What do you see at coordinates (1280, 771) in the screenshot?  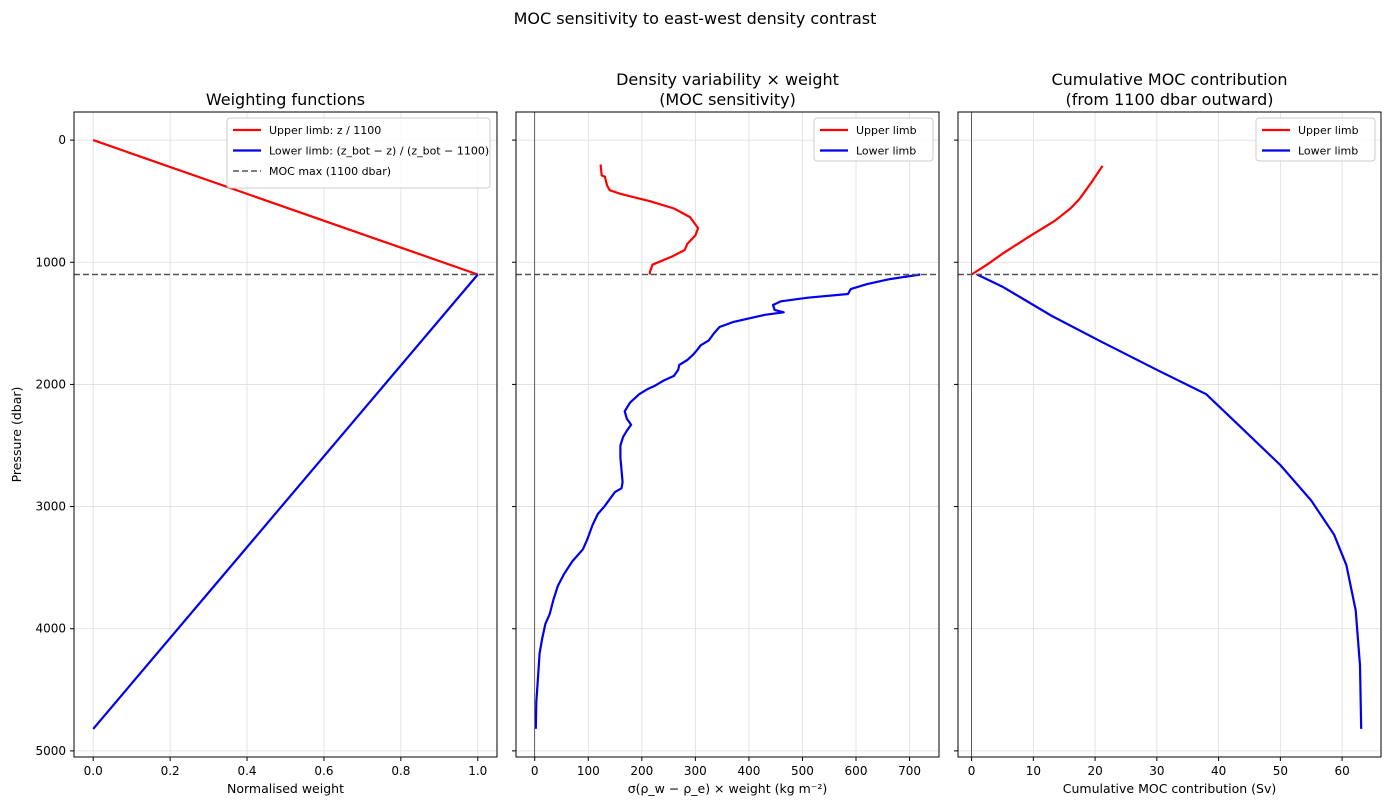 I see `x-tick-label: 50` at bounding box center [1280, 771].